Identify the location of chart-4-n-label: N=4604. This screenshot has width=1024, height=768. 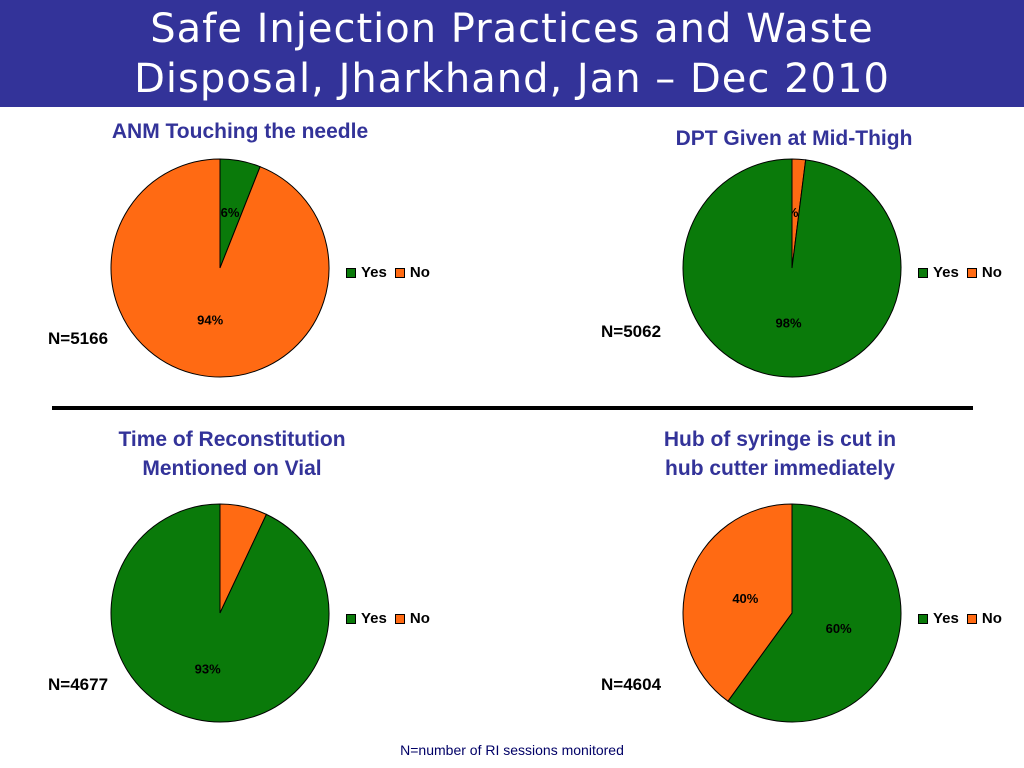
(631, 684).